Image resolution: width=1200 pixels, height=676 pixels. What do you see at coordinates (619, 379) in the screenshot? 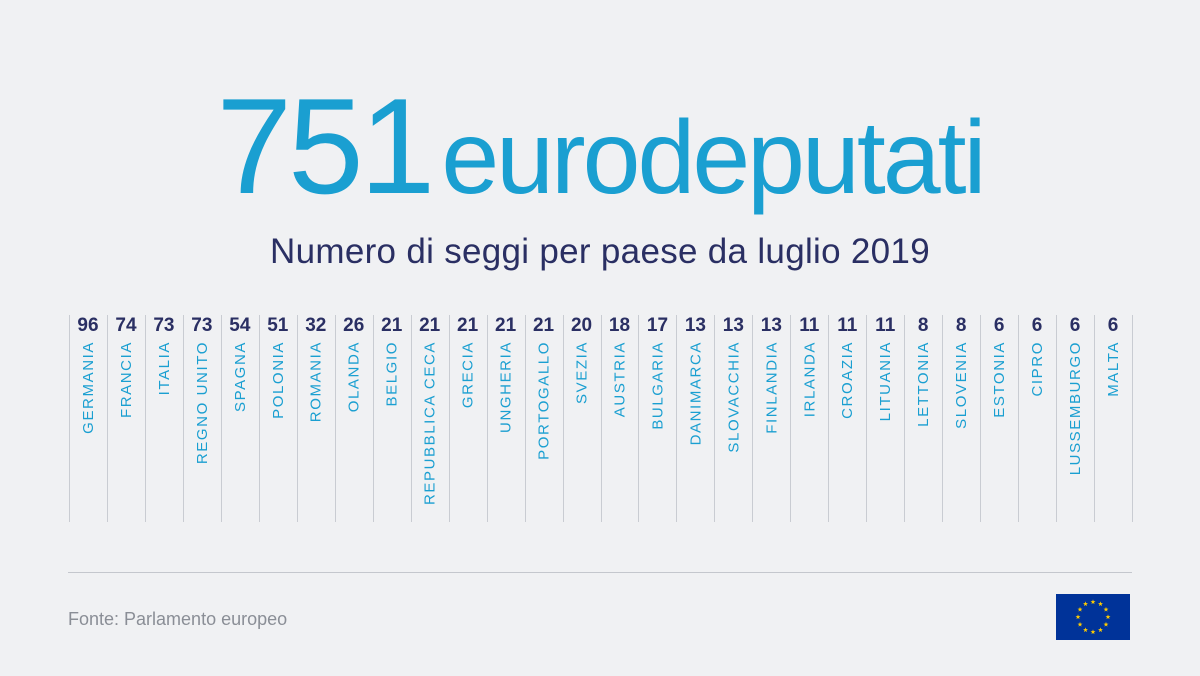
I see `country-label: AUSTRIA` at bounding box center [619, 379].